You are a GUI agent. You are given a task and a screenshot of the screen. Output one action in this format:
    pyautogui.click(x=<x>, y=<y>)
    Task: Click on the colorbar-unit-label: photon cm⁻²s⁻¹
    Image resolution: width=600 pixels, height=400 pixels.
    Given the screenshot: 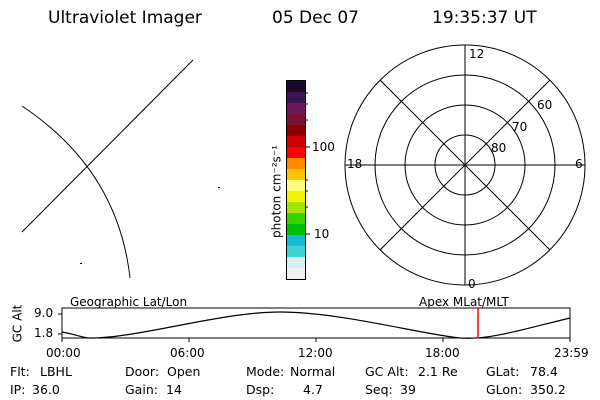 What is the action you would take?
    pyautogui.click(x=276, y=191)
    